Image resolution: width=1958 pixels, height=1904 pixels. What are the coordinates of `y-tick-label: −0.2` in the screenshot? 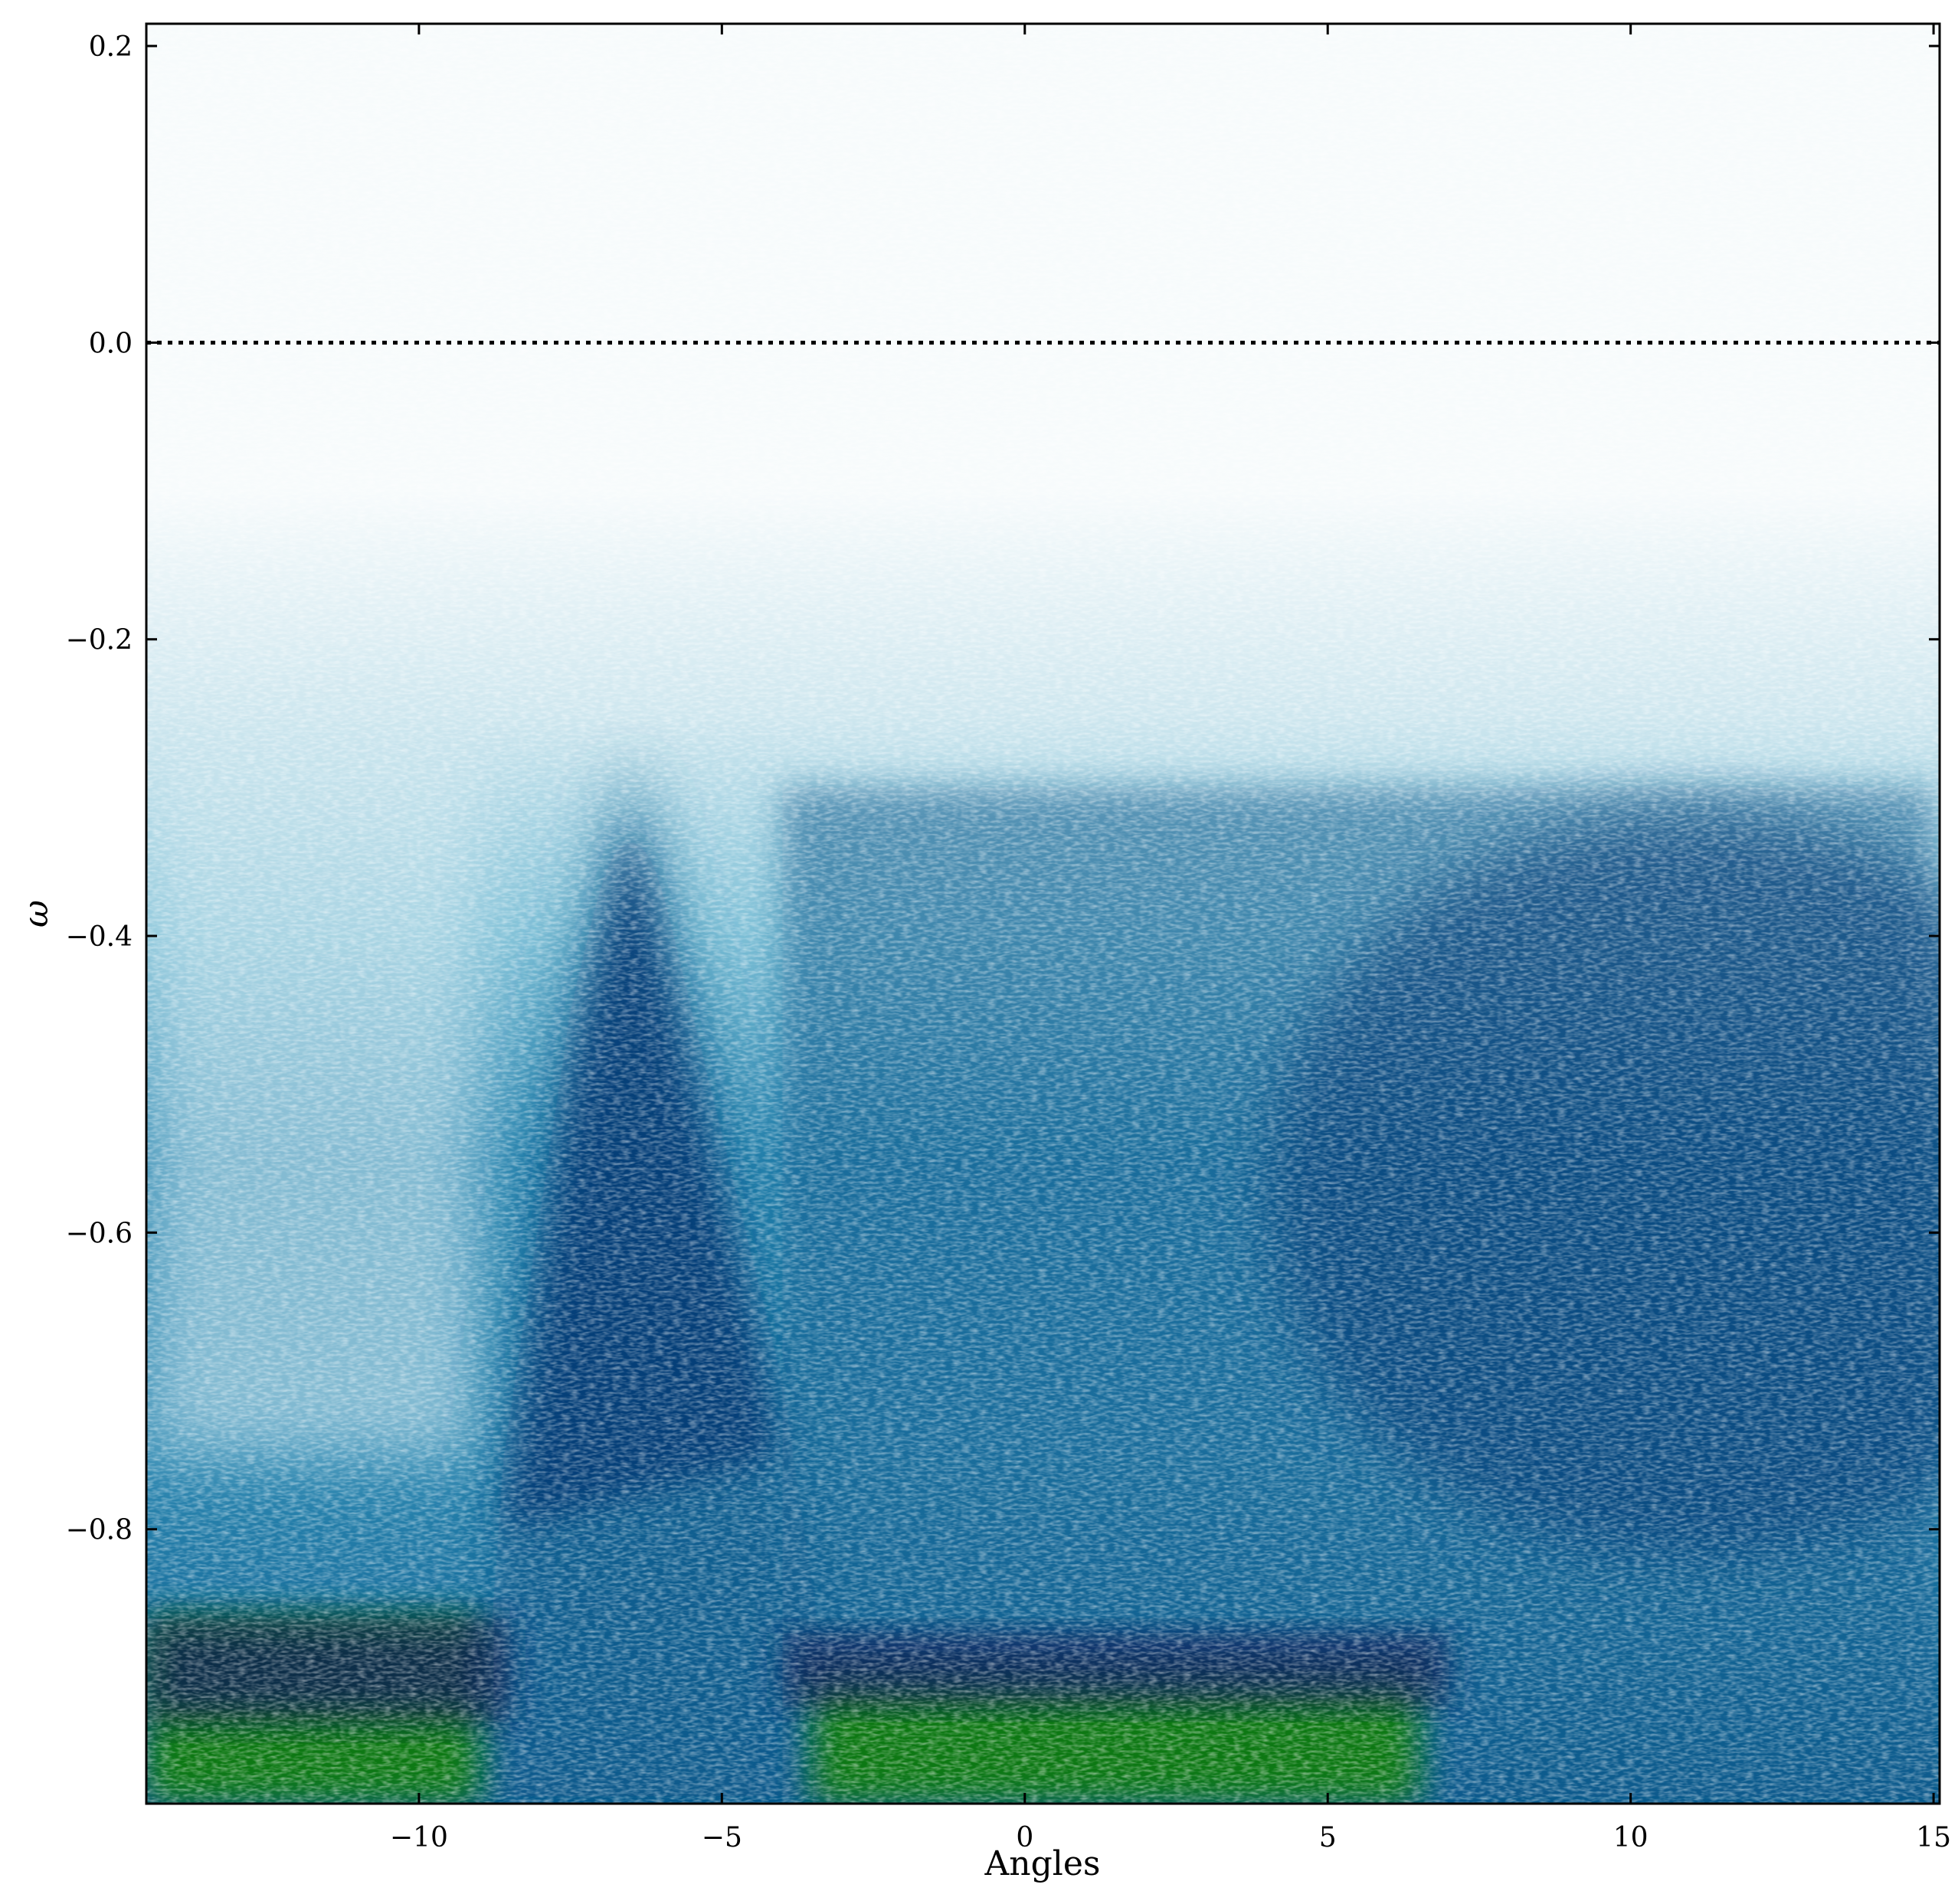 It's located at (99, 640).